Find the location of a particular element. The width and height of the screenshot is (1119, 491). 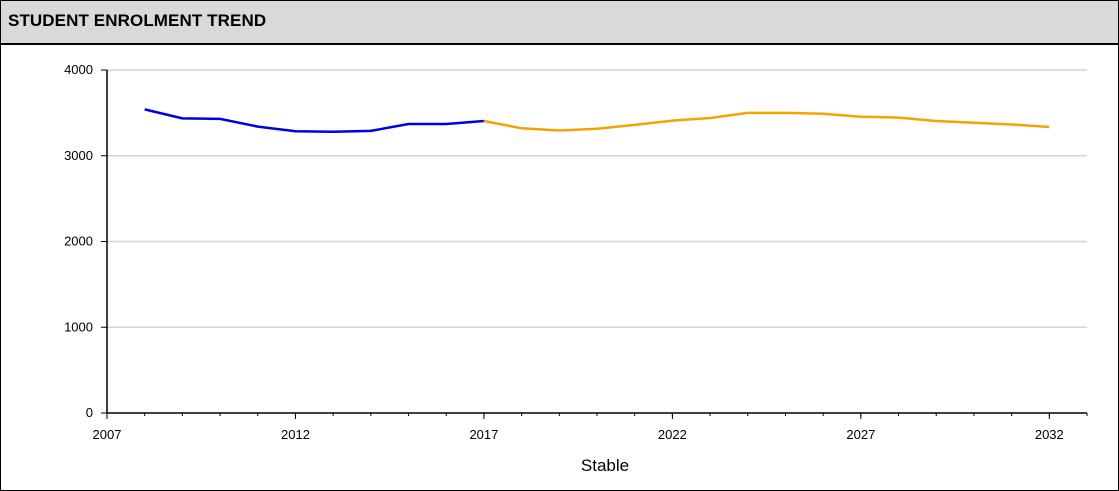

x-tick-label: 2032 is located at coordinates (1049, 434).